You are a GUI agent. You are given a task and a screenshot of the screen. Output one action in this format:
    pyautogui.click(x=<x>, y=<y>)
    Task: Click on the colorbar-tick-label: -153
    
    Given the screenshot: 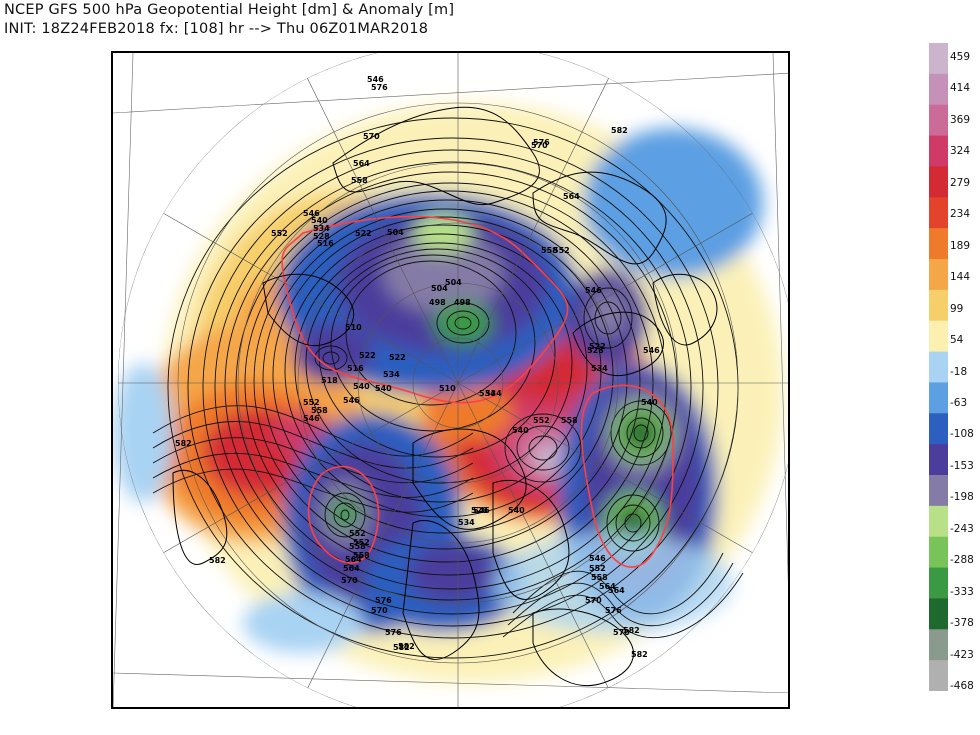 What is the action you would take?
    pyautogui.click(x=962, y=465)
    